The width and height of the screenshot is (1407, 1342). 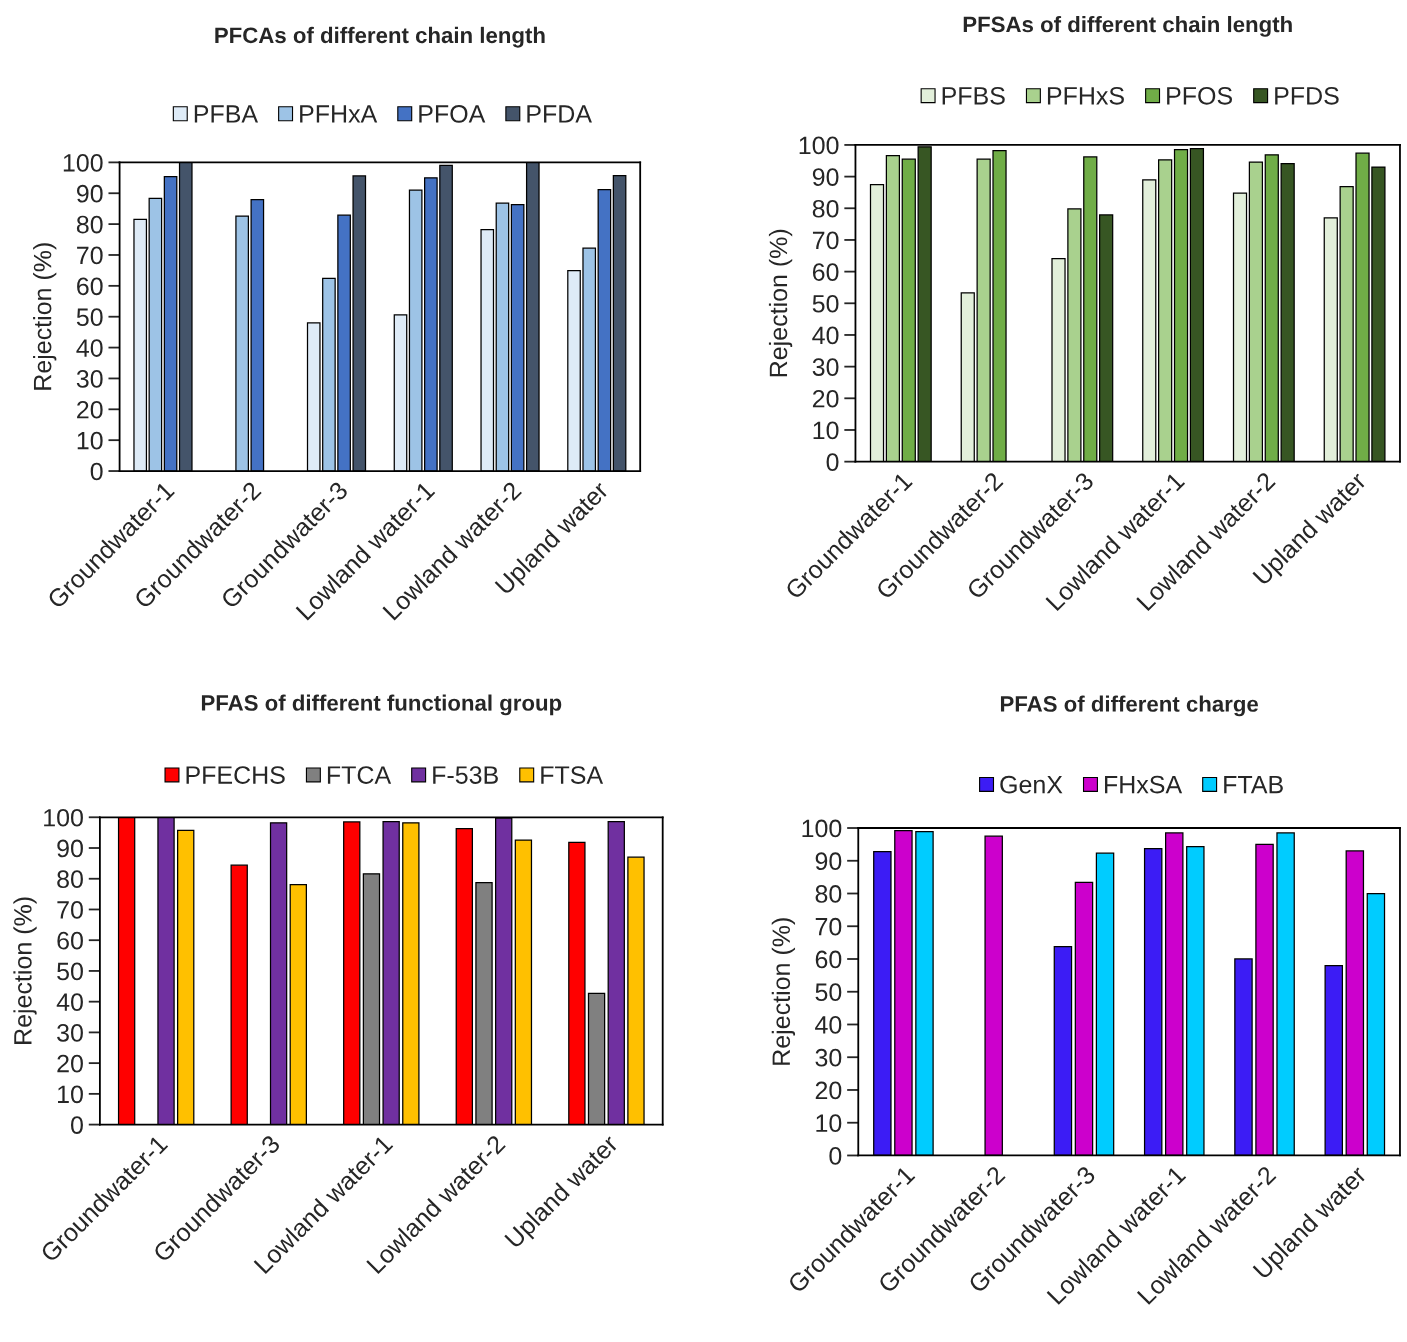 What do you see at coordinates (1127, 26) in the screenshot?
I see `chart-title: PFSAs of different chain length` at bounding box center [1127, 26].